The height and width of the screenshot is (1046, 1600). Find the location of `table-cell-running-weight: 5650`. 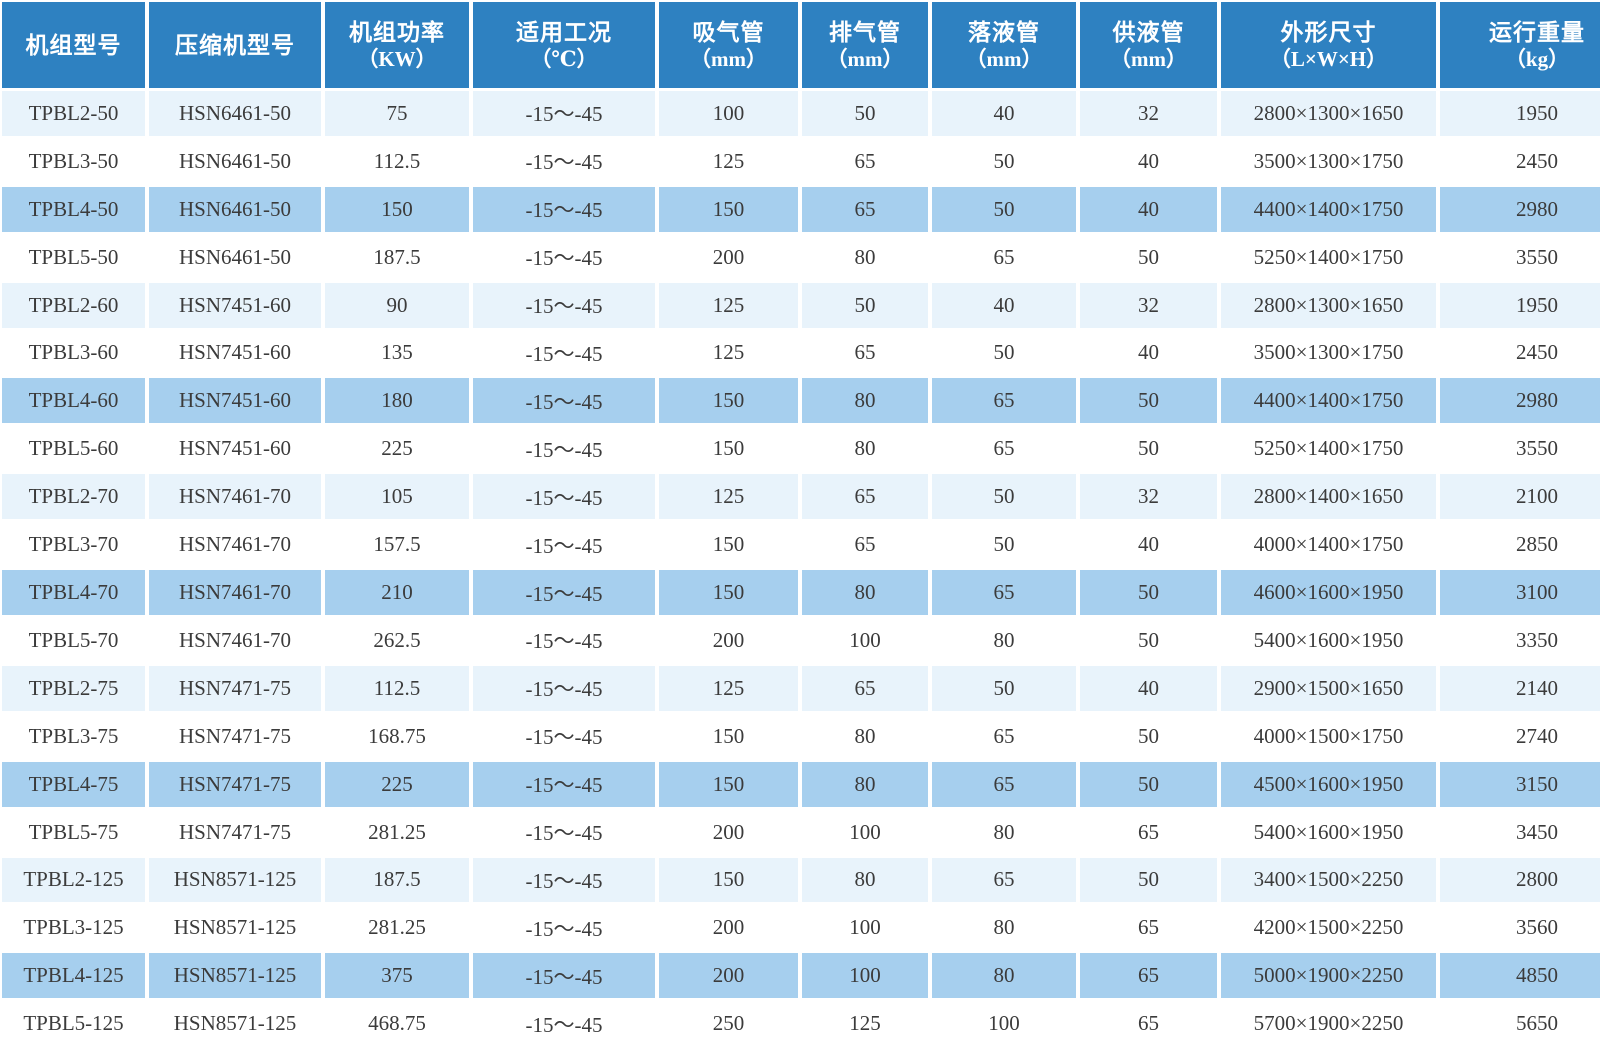

table-cell-running-weight: 5650 is located at coordinates (1520, 1023).